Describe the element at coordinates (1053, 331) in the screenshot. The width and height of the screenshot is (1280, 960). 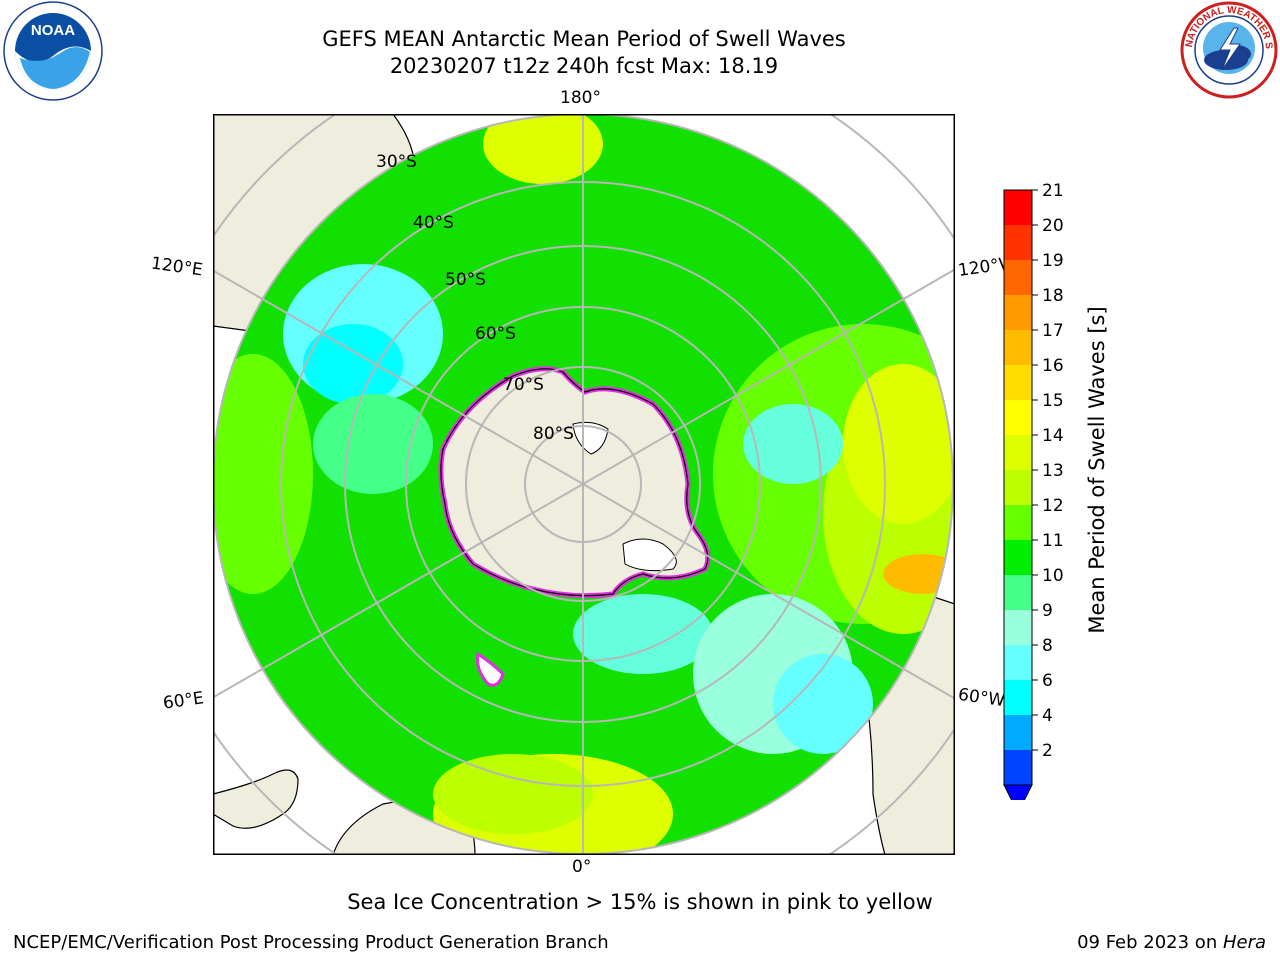
I see `colorbar-tick-label: 17` at that location.